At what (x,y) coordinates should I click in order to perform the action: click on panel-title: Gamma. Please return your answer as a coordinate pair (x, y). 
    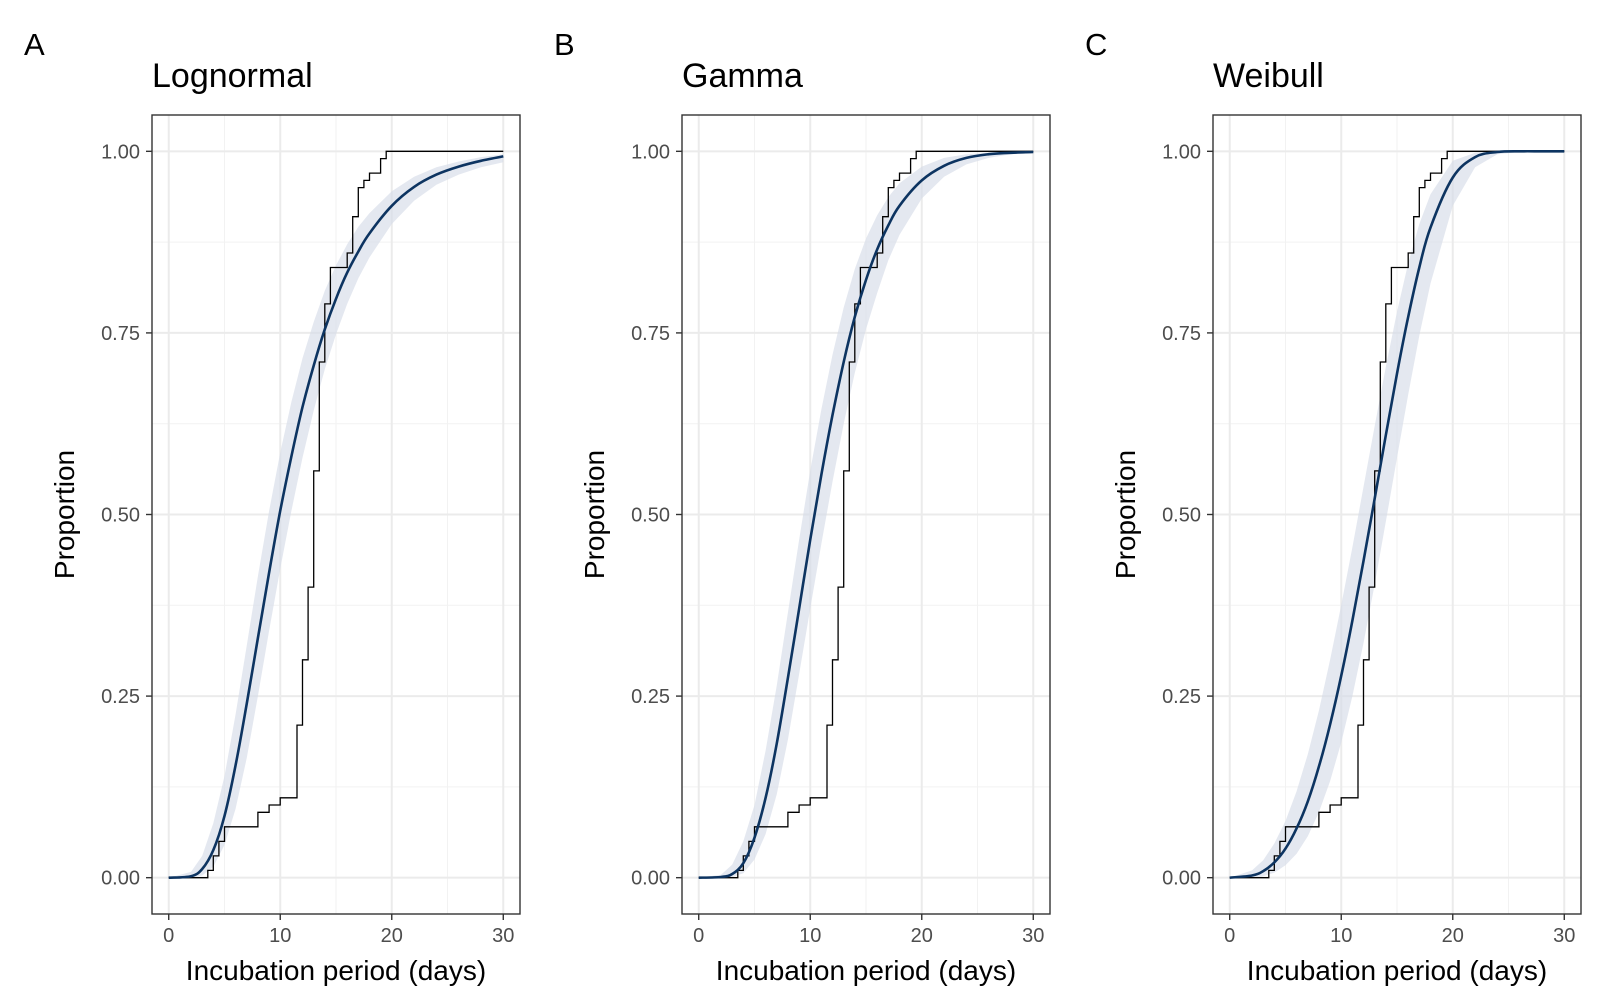
    Looking at the image, I should click on (742, 76).